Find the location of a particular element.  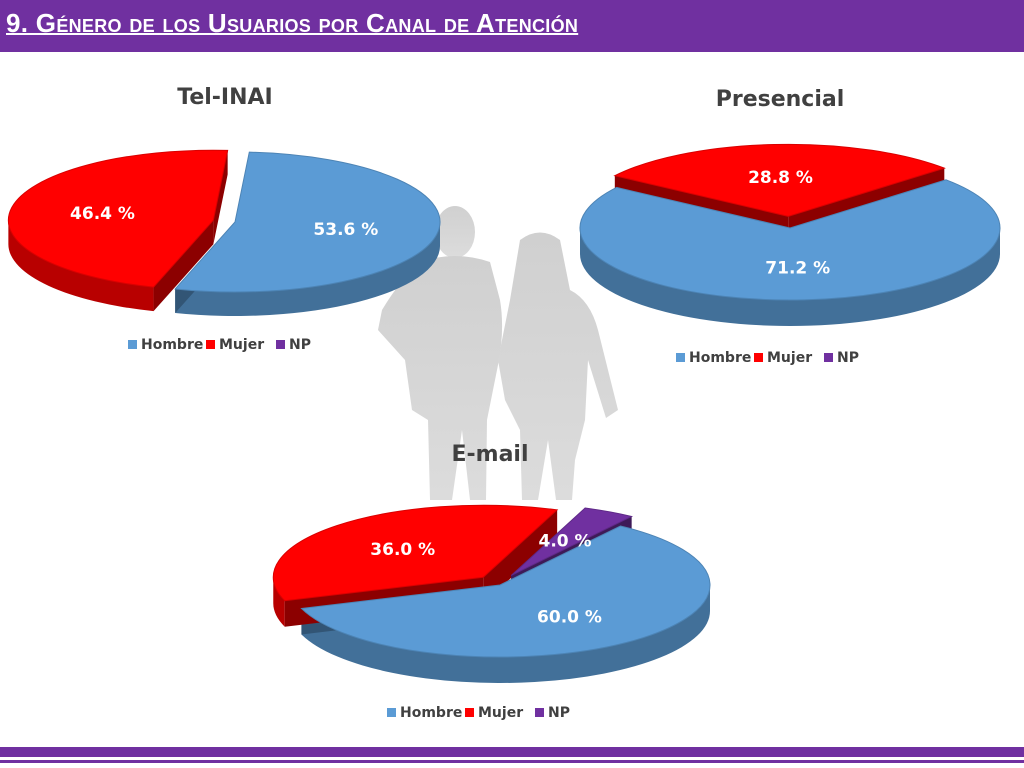

footer-bar is located at coordinates (512, 752).